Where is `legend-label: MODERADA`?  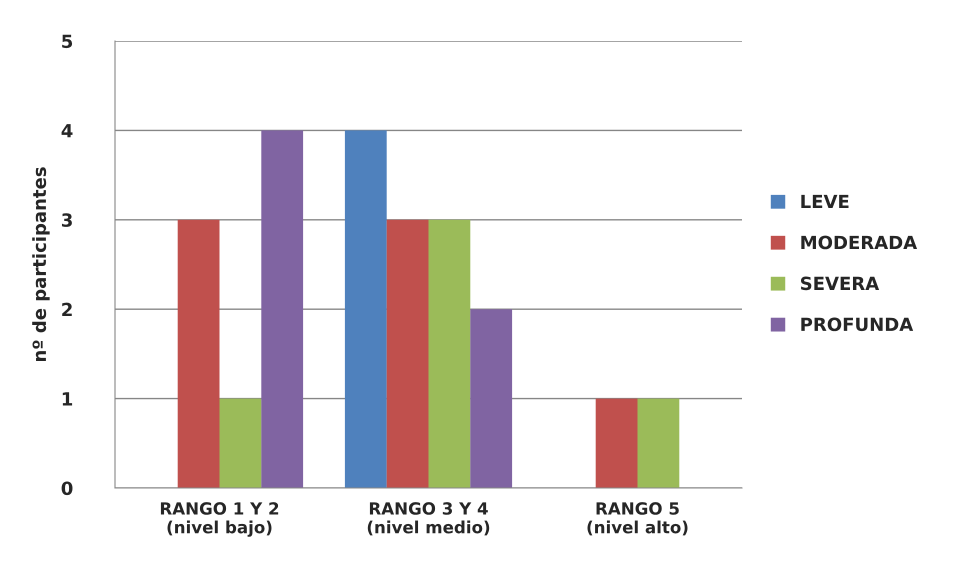
legend-label: MODERADA is located at coordinates (859, 243).